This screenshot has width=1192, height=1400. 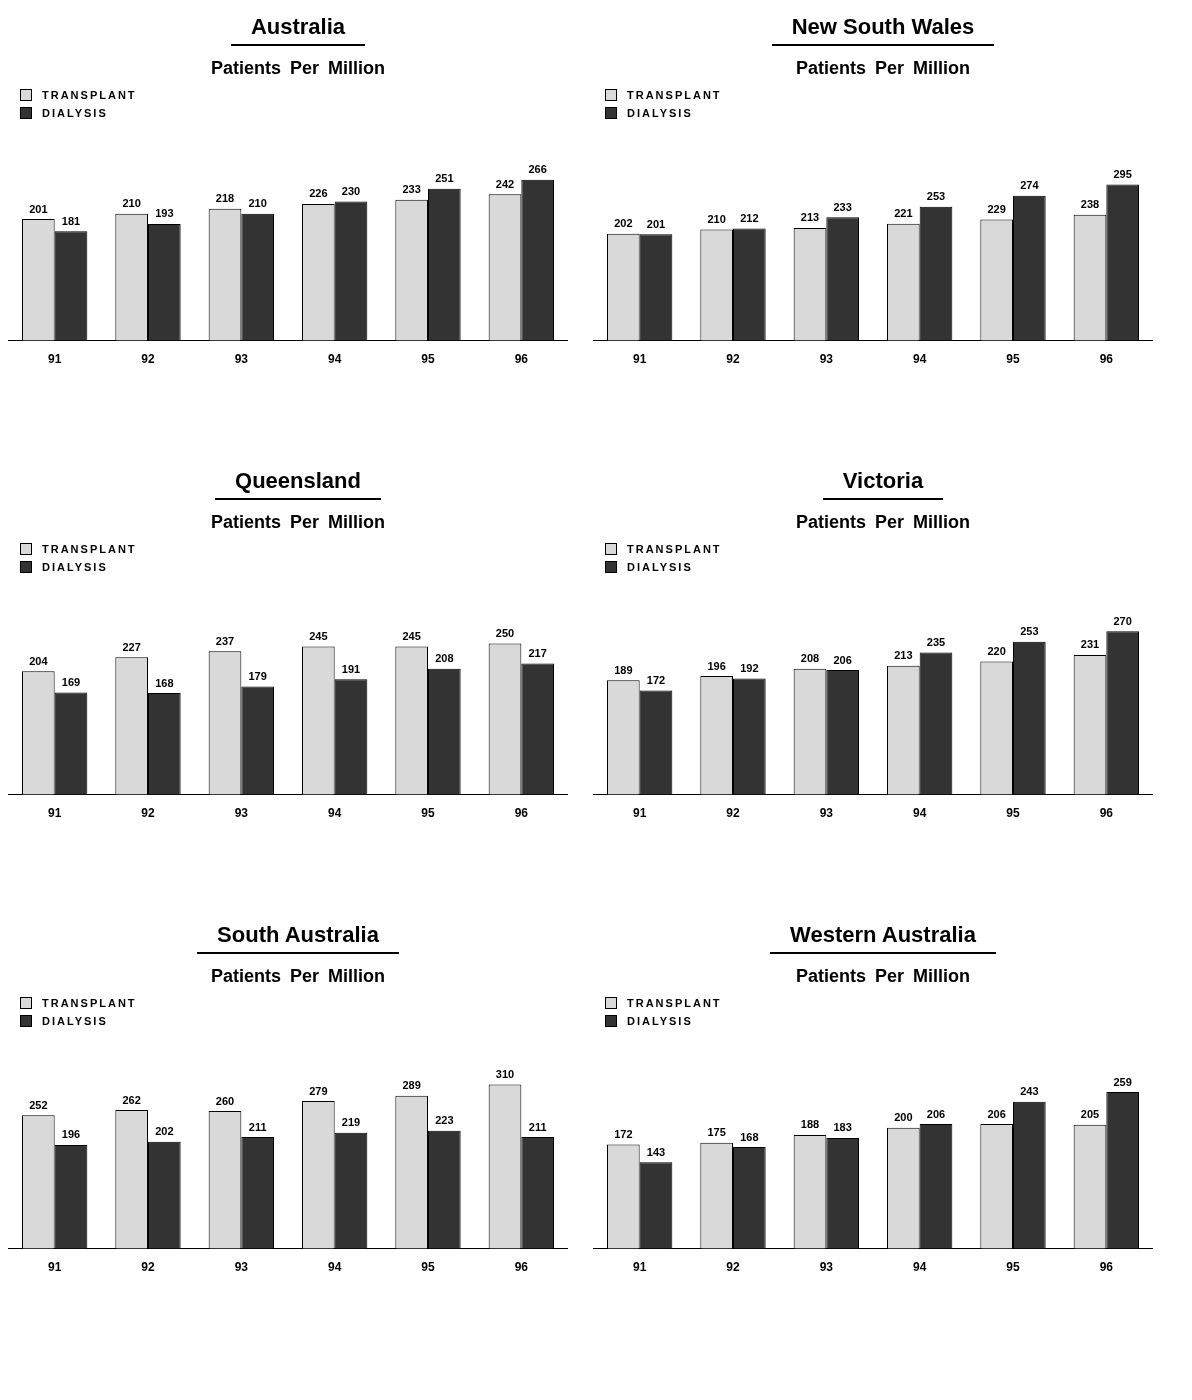 What do you see at coordinates (38, 1104) in the screenshot?
I see `data-label: 252` at bounding box center [38, 1104].